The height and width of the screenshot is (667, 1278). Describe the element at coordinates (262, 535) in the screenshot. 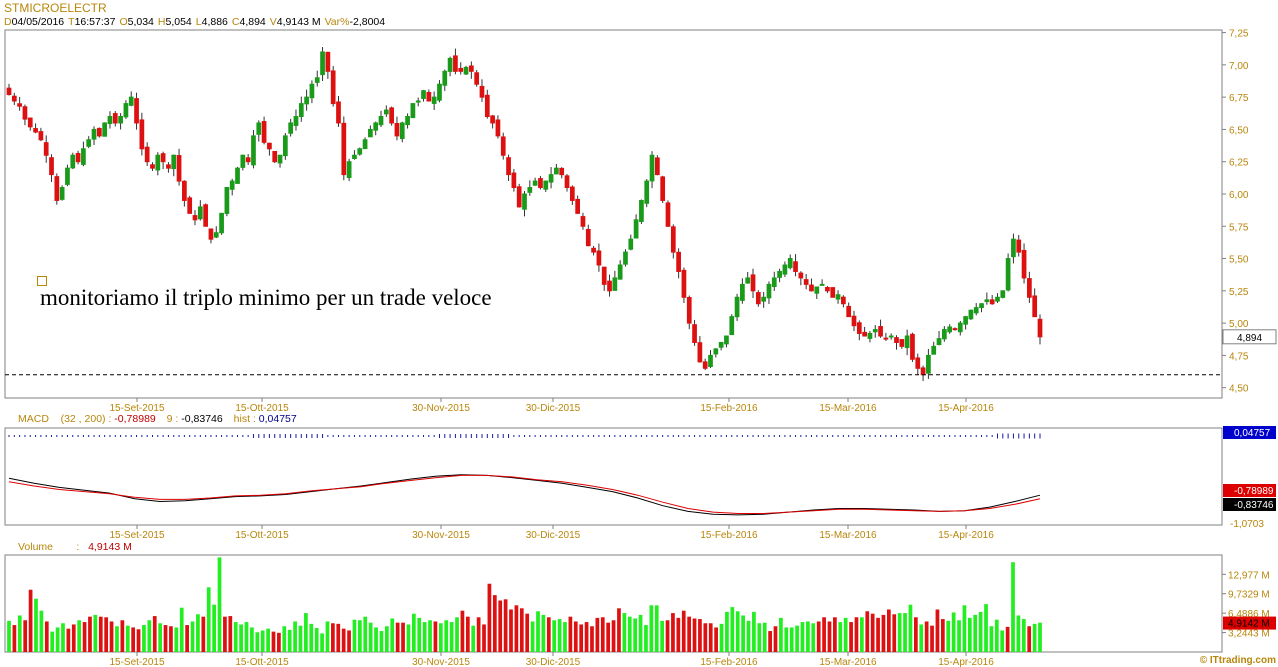

I see `x-tick-label: 15-Ott-2015` at that location.